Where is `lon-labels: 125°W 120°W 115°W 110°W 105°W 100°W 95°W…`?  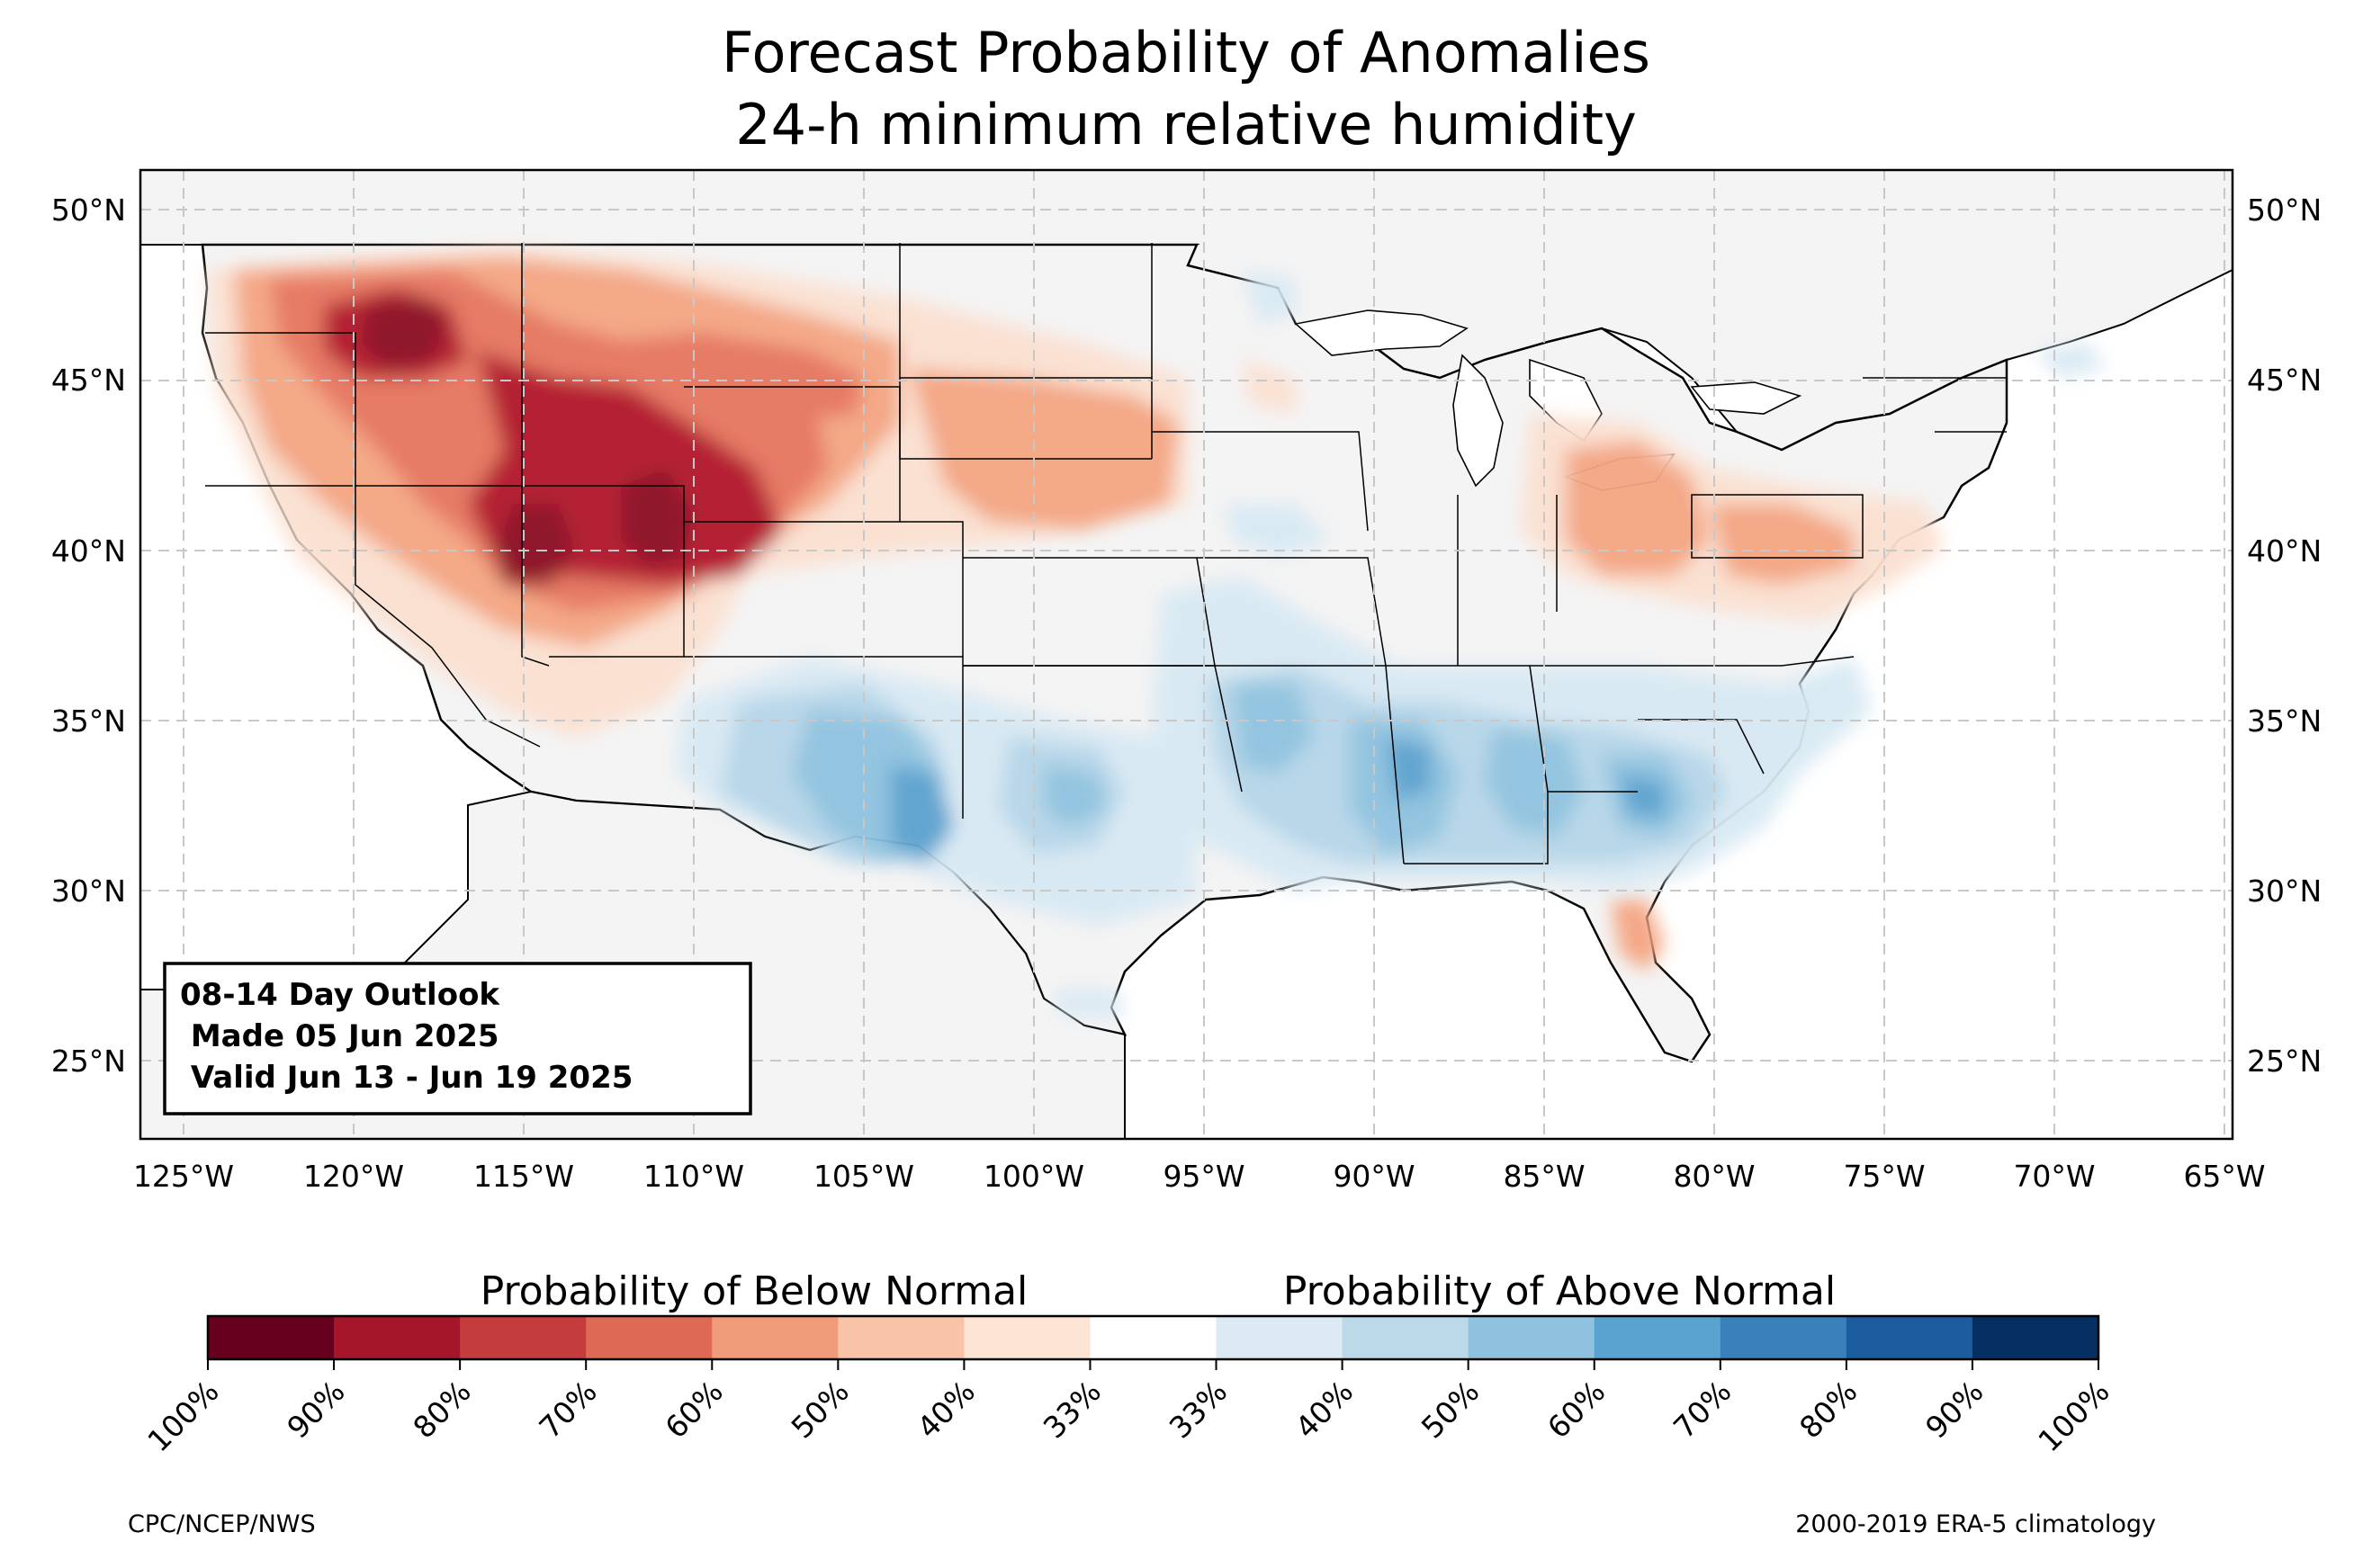
lon-labels: 125°W 120°W 115°W 110°W 105°W 100°W 95°W… is located at coordinates (1199, 1176).